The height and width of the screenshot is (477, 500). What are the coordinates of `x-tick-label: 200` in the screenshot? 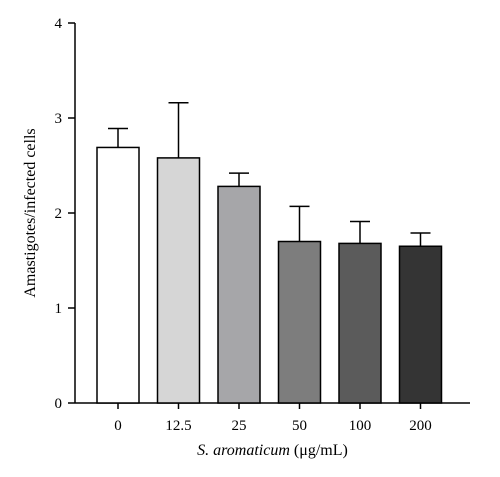 It's located at (420, 426).